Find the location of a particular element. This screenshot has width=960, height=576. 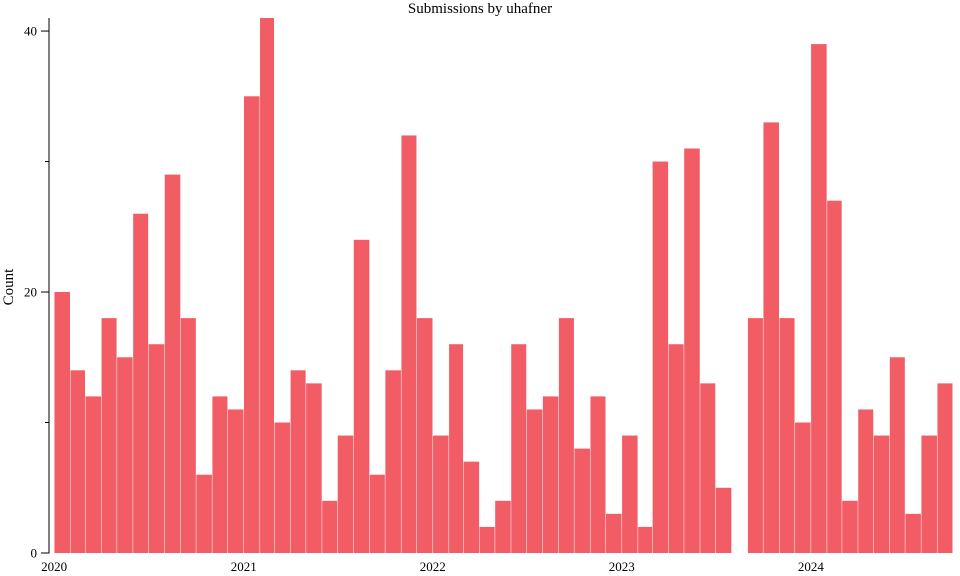

x-axis: 2020 2021 2022 2023 2024 is located at coordinates (432, 566).